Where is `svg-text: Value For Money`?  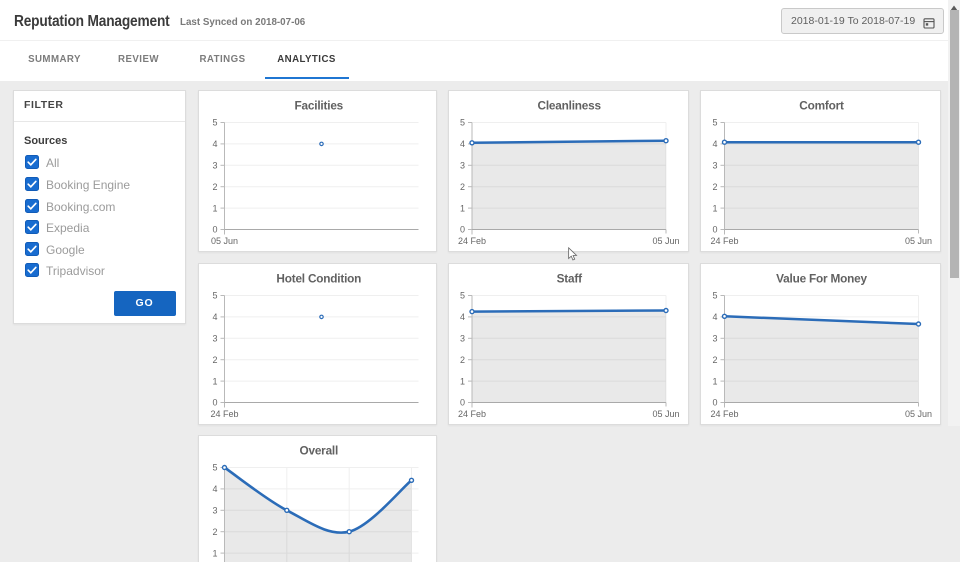 svg-text: Value For Money is located at coordinates (821, 278).